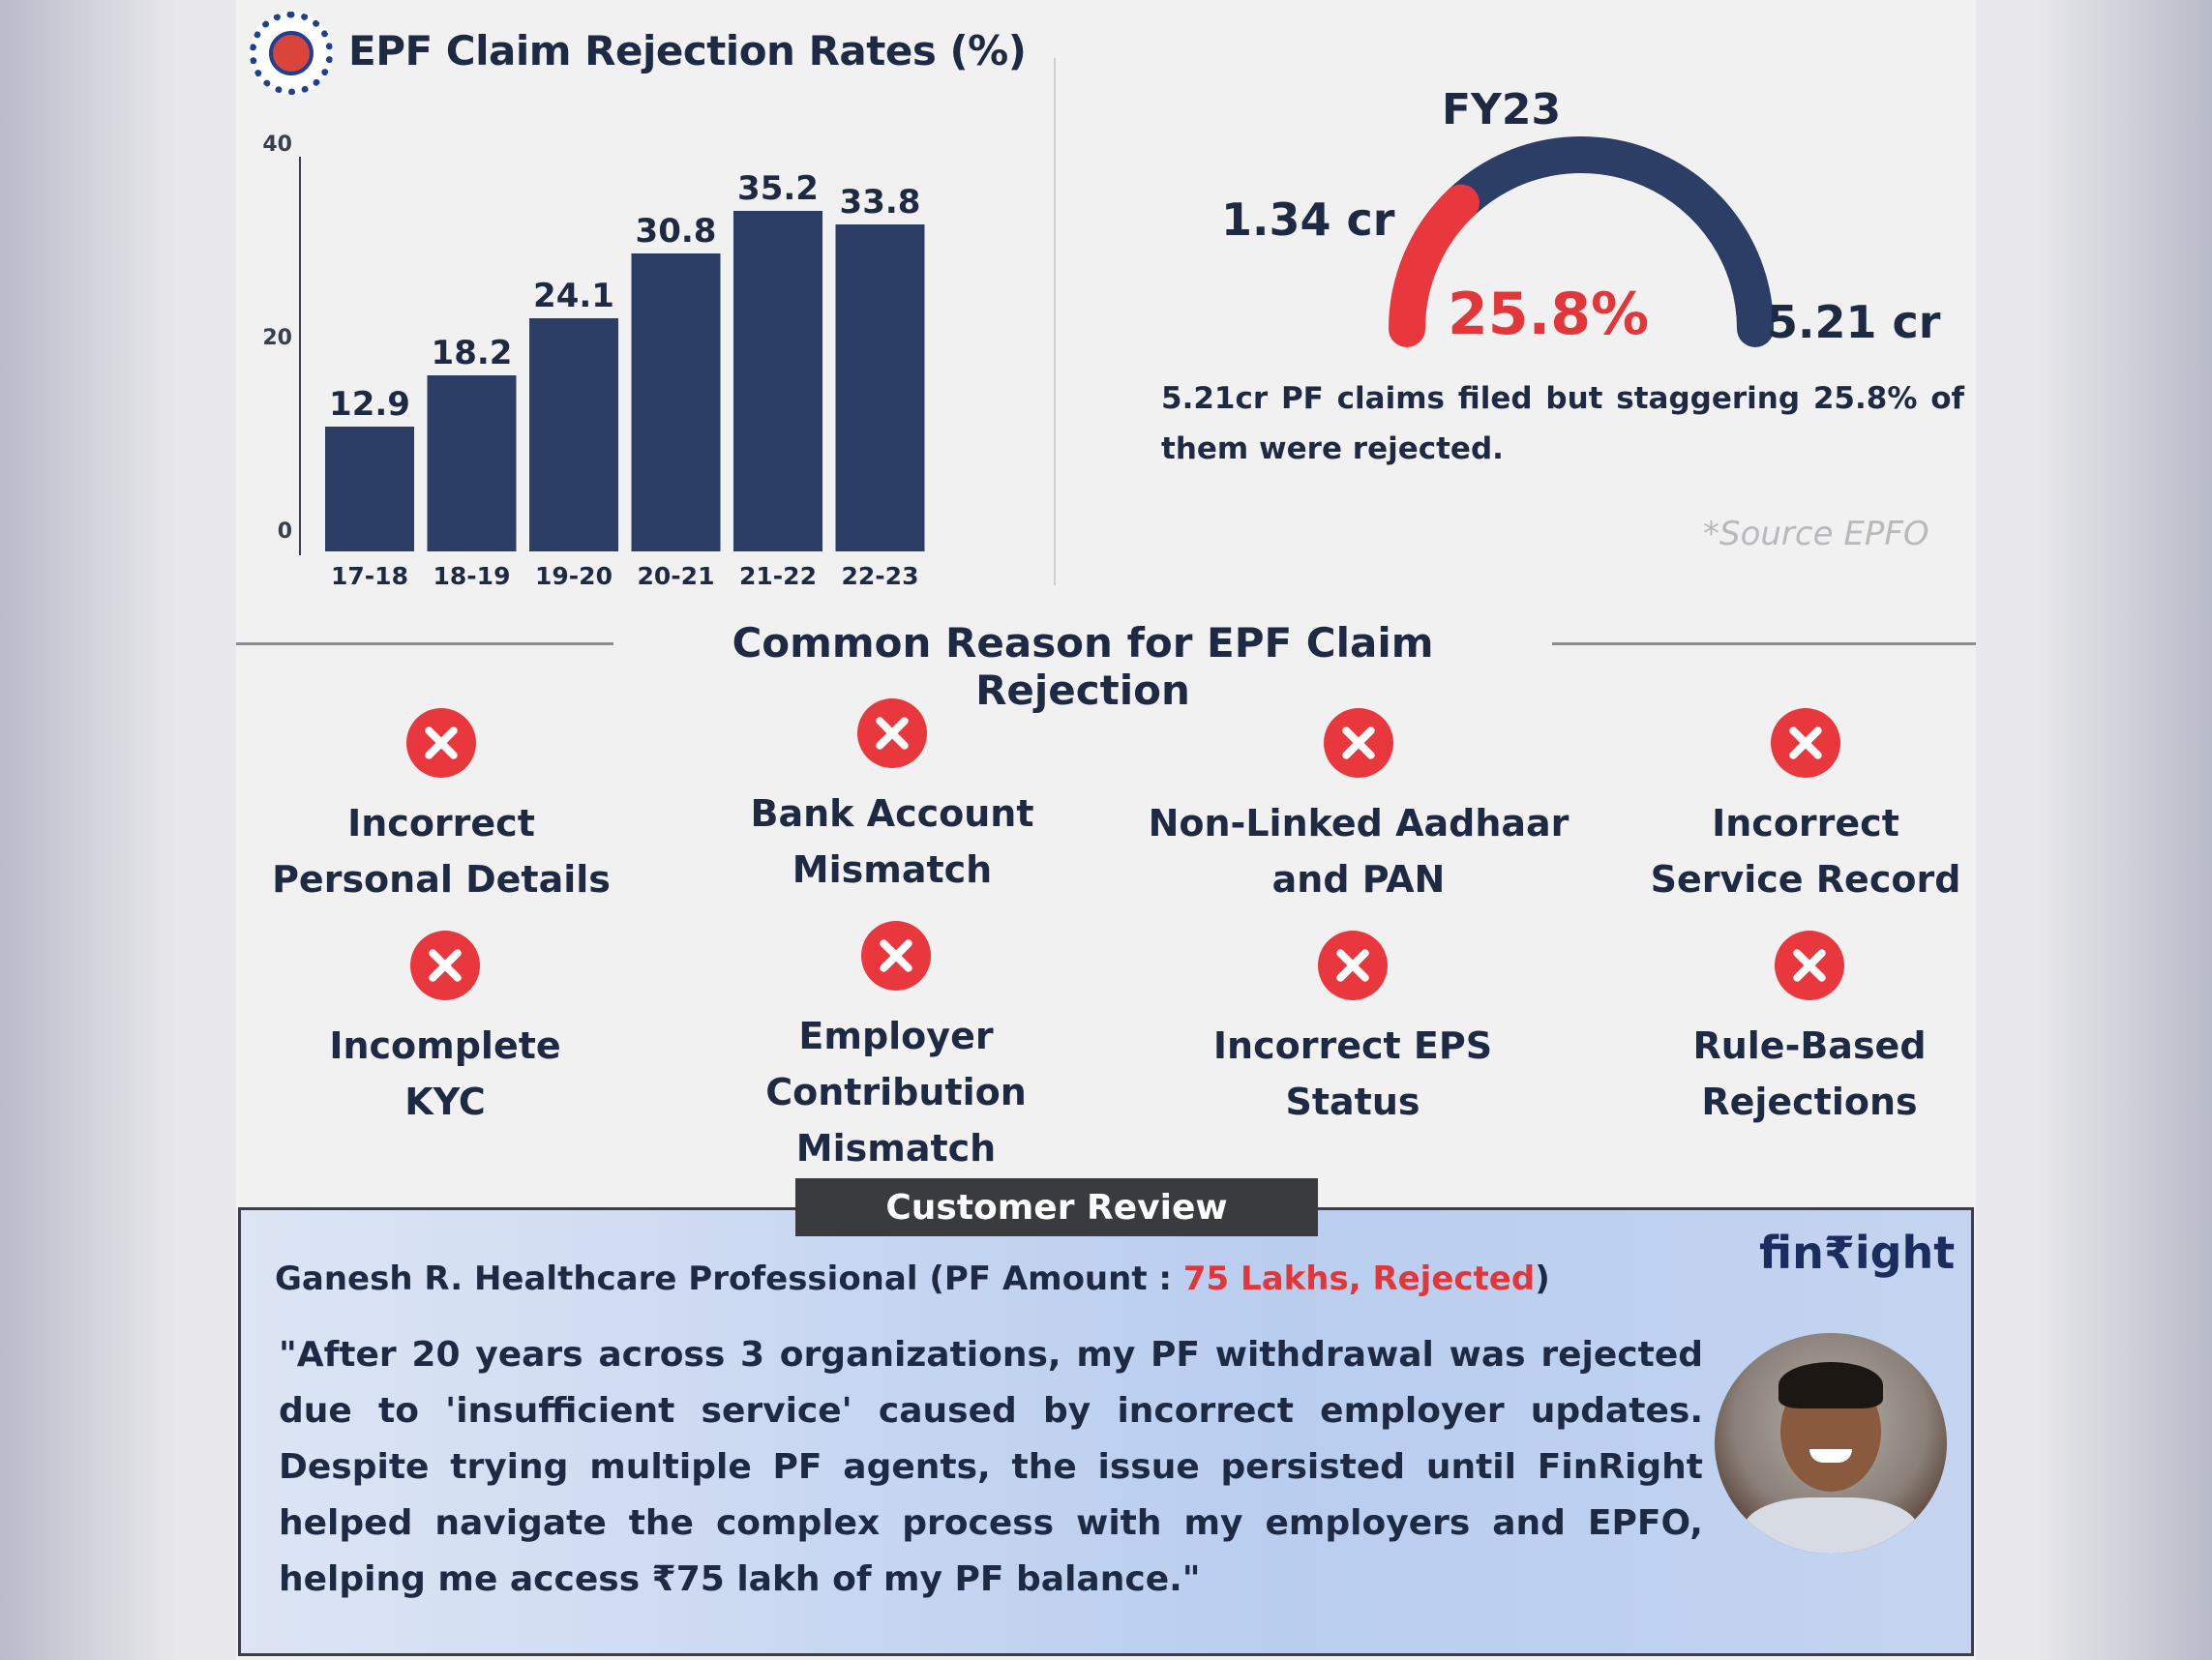 This screenshot has height=1660, width=2212. What do you see at coordinates (574, 576) in the screenshot?
I see `x-tick-label: 19-20` at bounding box center [574, 576].